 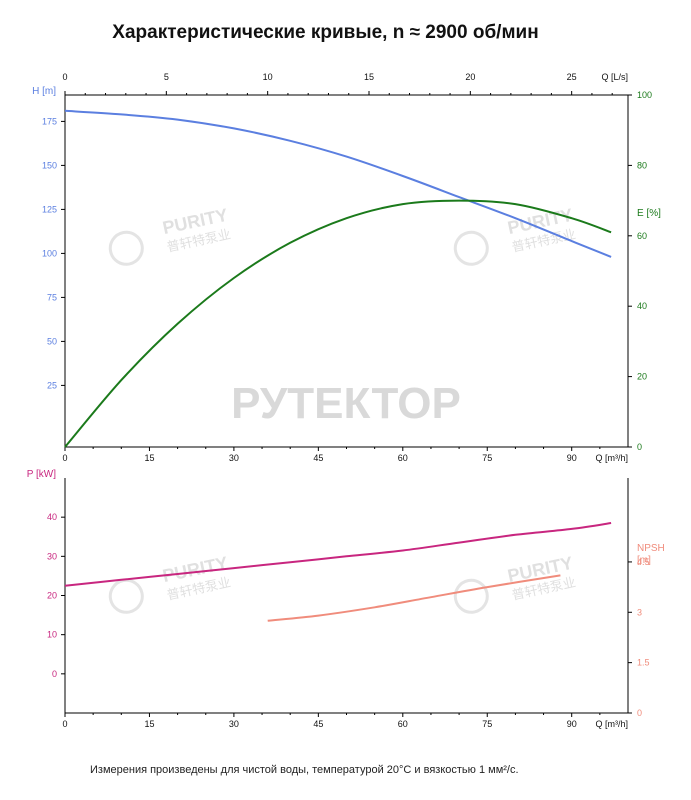 I want to click on y-left-axis-label: H [m], so click(x=44, y=91).